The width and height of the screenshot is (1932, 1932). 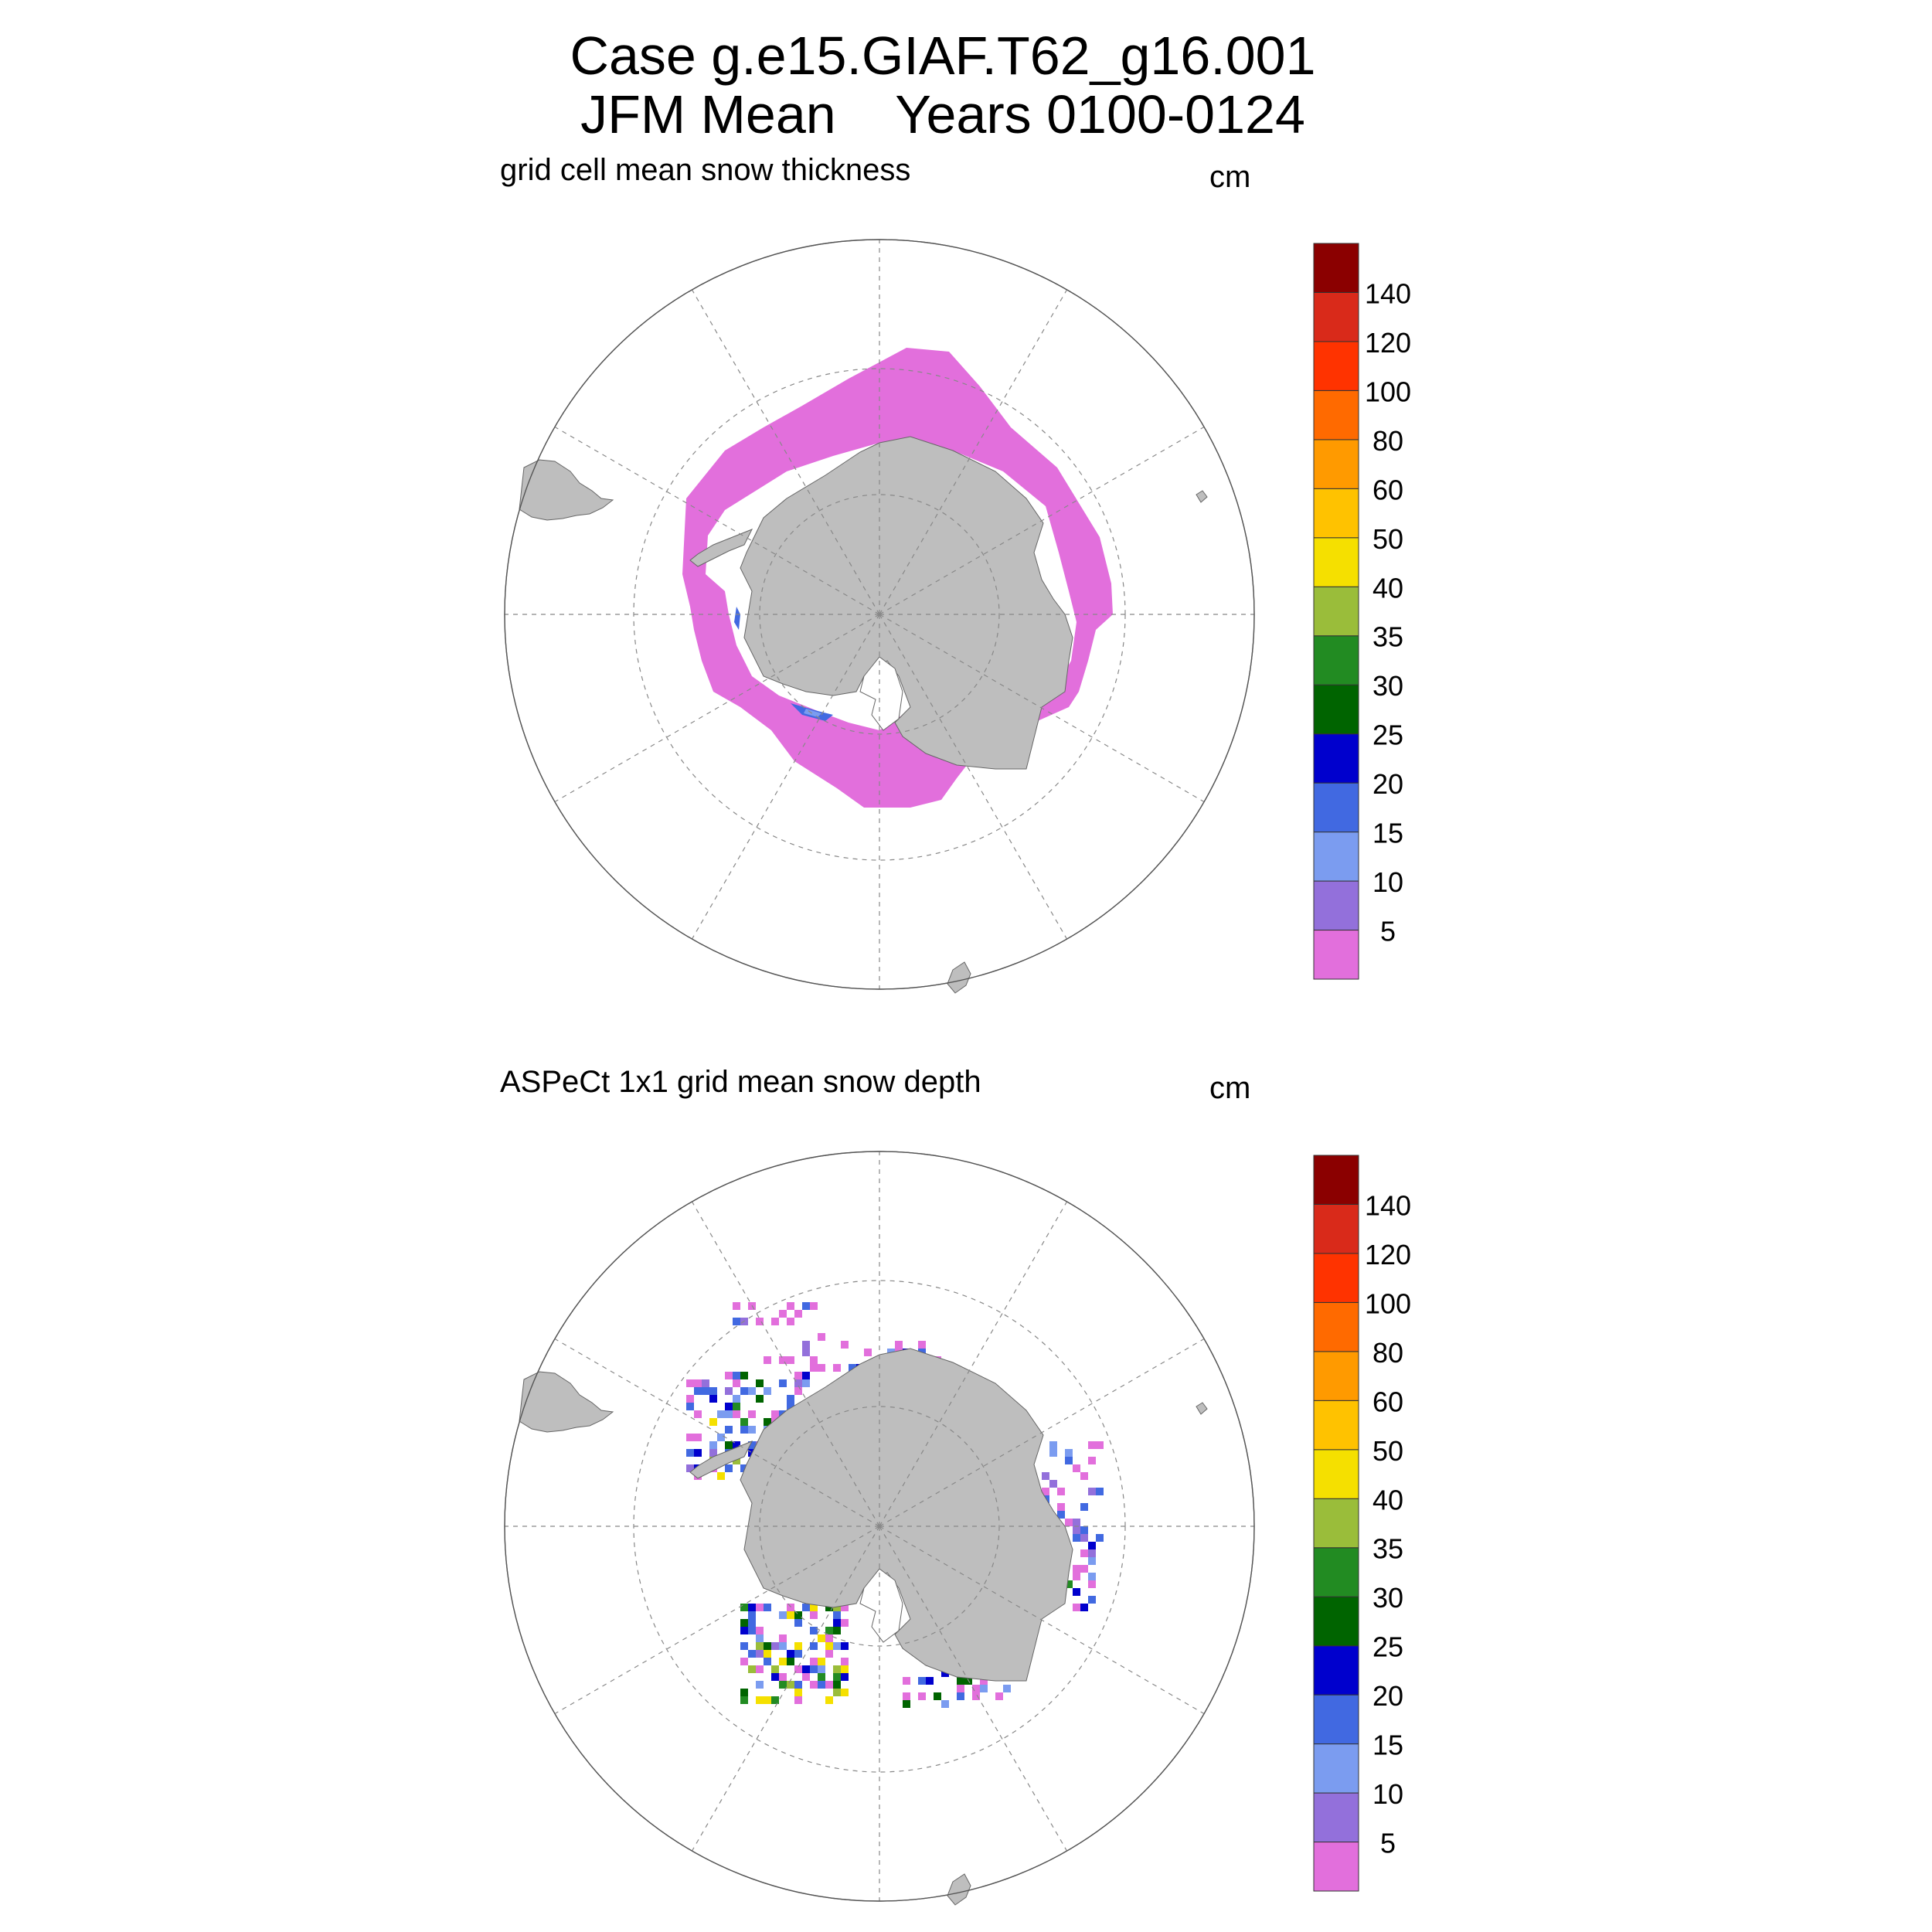 What do you see at coordinates (1388, 588) in the screenshot?
I see `colorbar-tick-label: 40` at bounding box center [1388, 588].